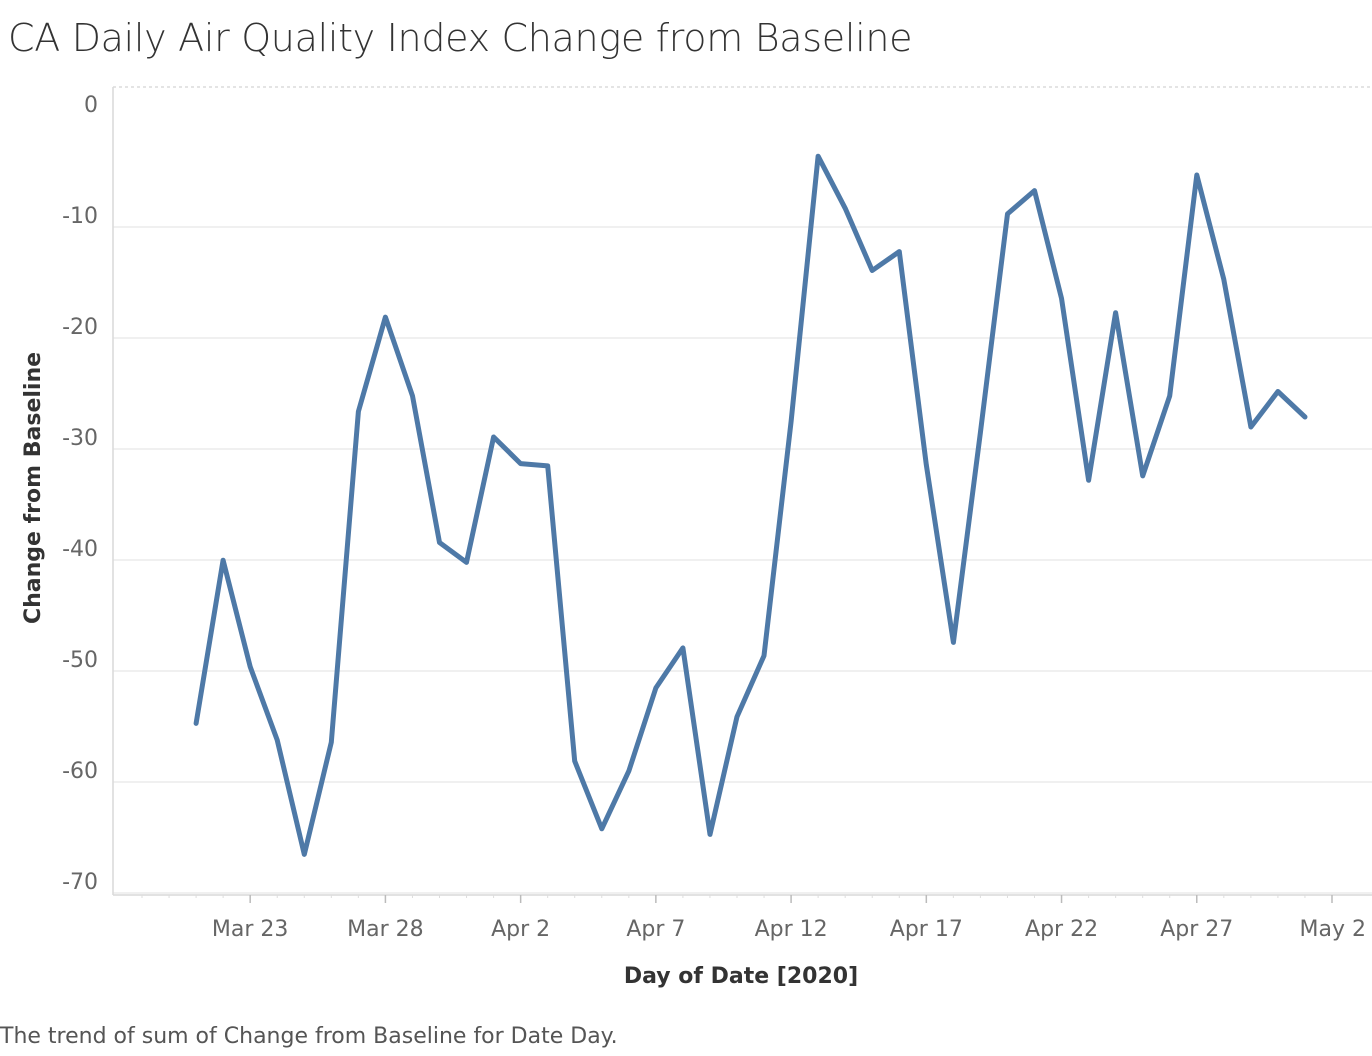 The height and width of the screenshot is (1056, 1372). What do you see at coordinates (80, 438) in the screenshot?
I see `y-tick-label: -30` at bounding box center [80, 438].